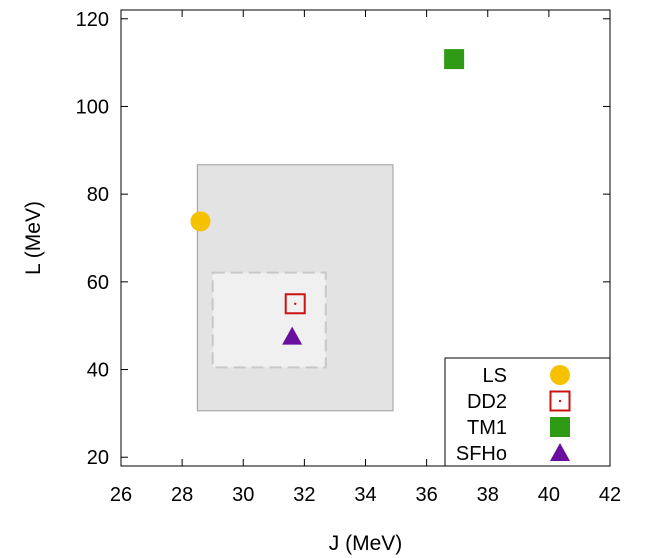  What do you see at coordinates (304, 495) in the screenshot?
I see `x-tick-label: 32` at bounding box center [304, 495].